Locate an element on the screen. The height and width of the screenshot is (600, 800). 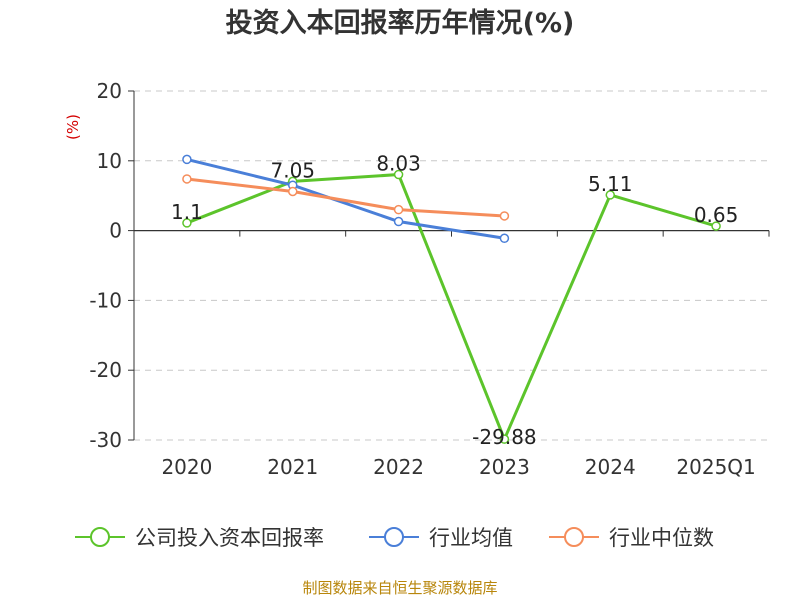
series-line is located at coordinates (345, 198).